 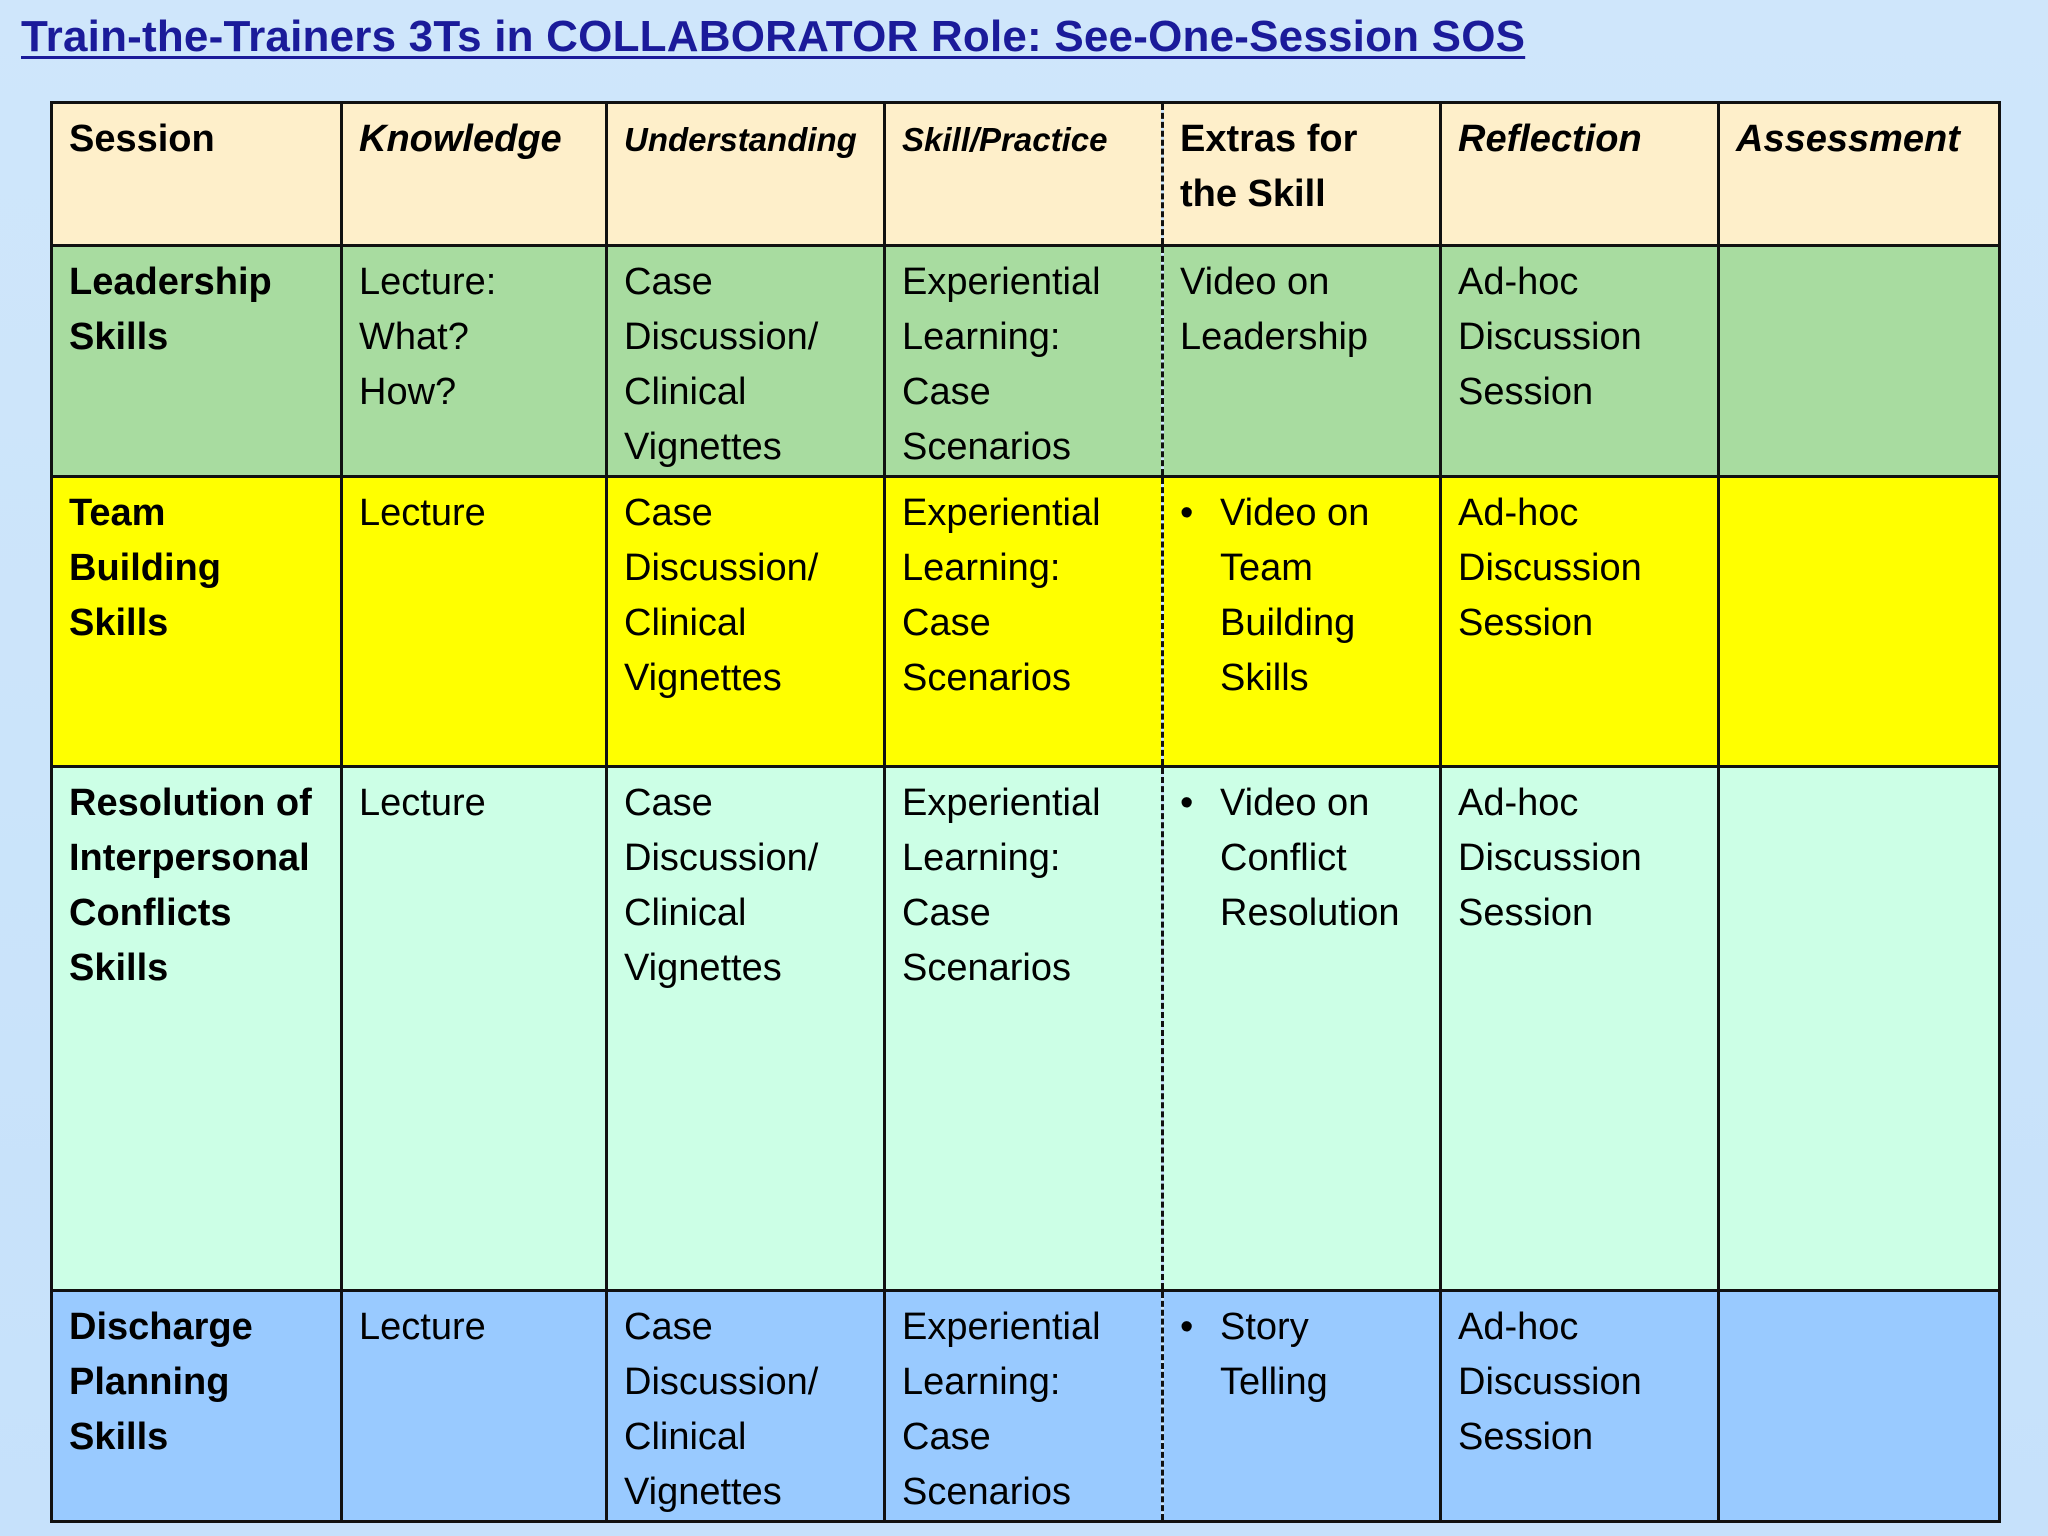 What do you see at coordinates (745, 174) in the screenshot?
I see `header-understanding: Understanding` at bounding box center [745, 174].